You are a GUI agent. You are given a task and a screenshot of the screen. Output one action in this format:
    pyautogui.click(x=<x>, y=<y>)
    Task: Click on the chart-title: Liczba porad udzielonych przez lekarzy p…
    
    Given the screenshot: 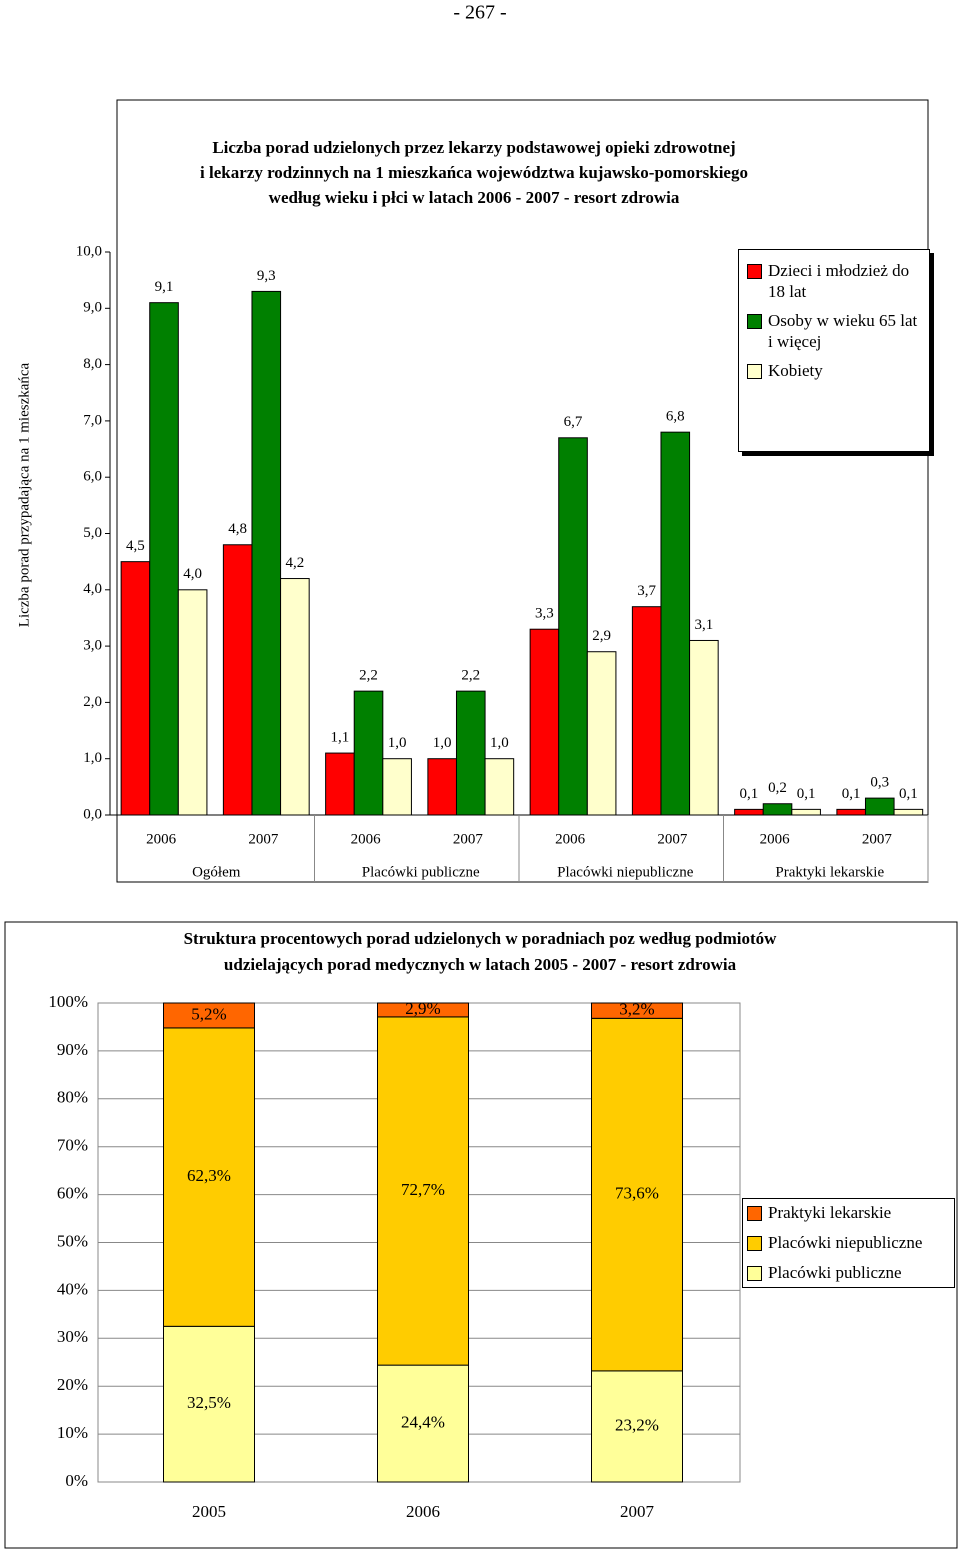 What is the action you would take?
    pyautogui.click(x=473, y=147)
    